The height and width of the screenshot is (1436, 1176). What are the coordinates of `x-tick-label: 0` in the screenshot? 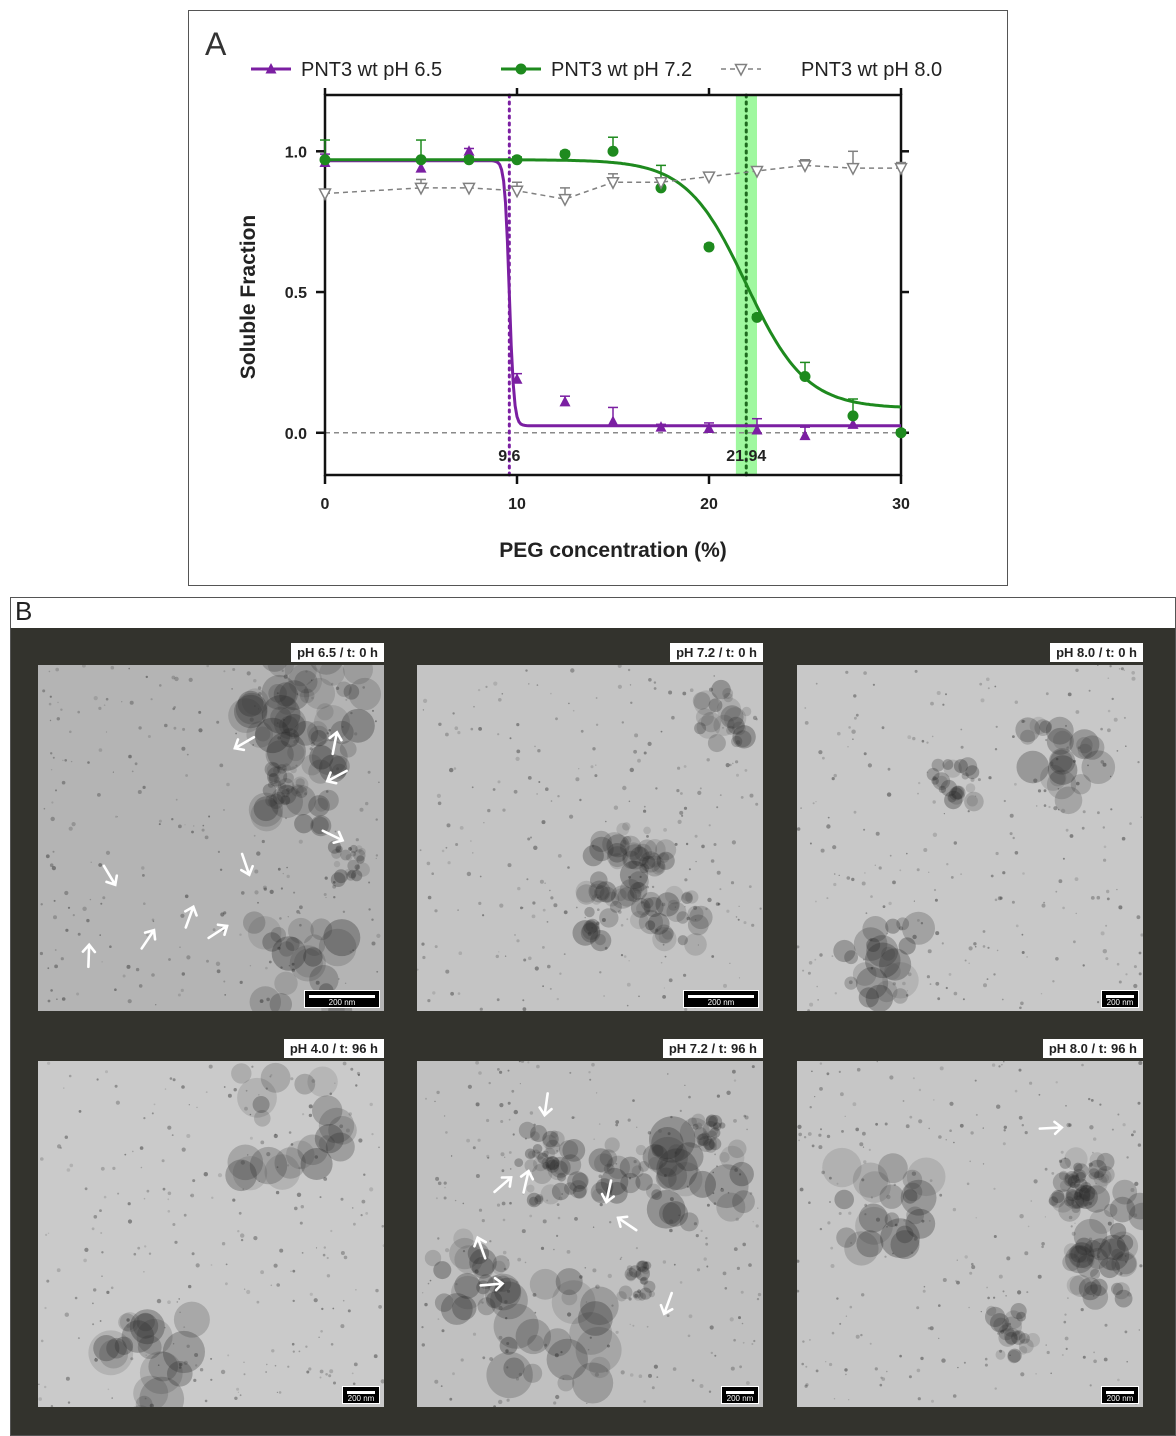 It's located at (325, 504).